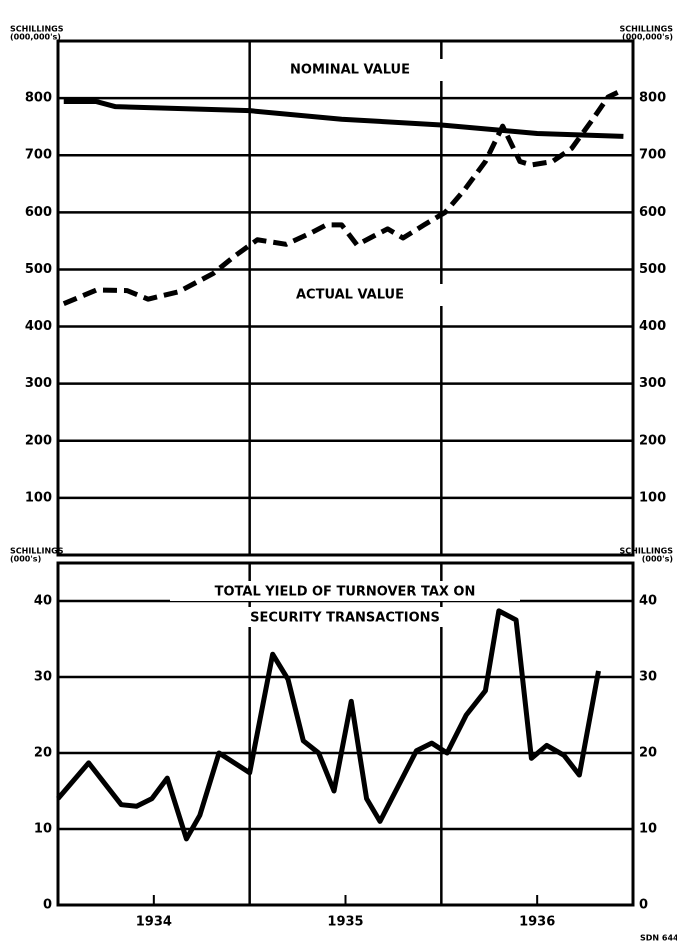 The image size is (677, 948). Describe the element at coordinates (652, 98) in the screenshot. I see `y2-tick-label: 800` at that location.